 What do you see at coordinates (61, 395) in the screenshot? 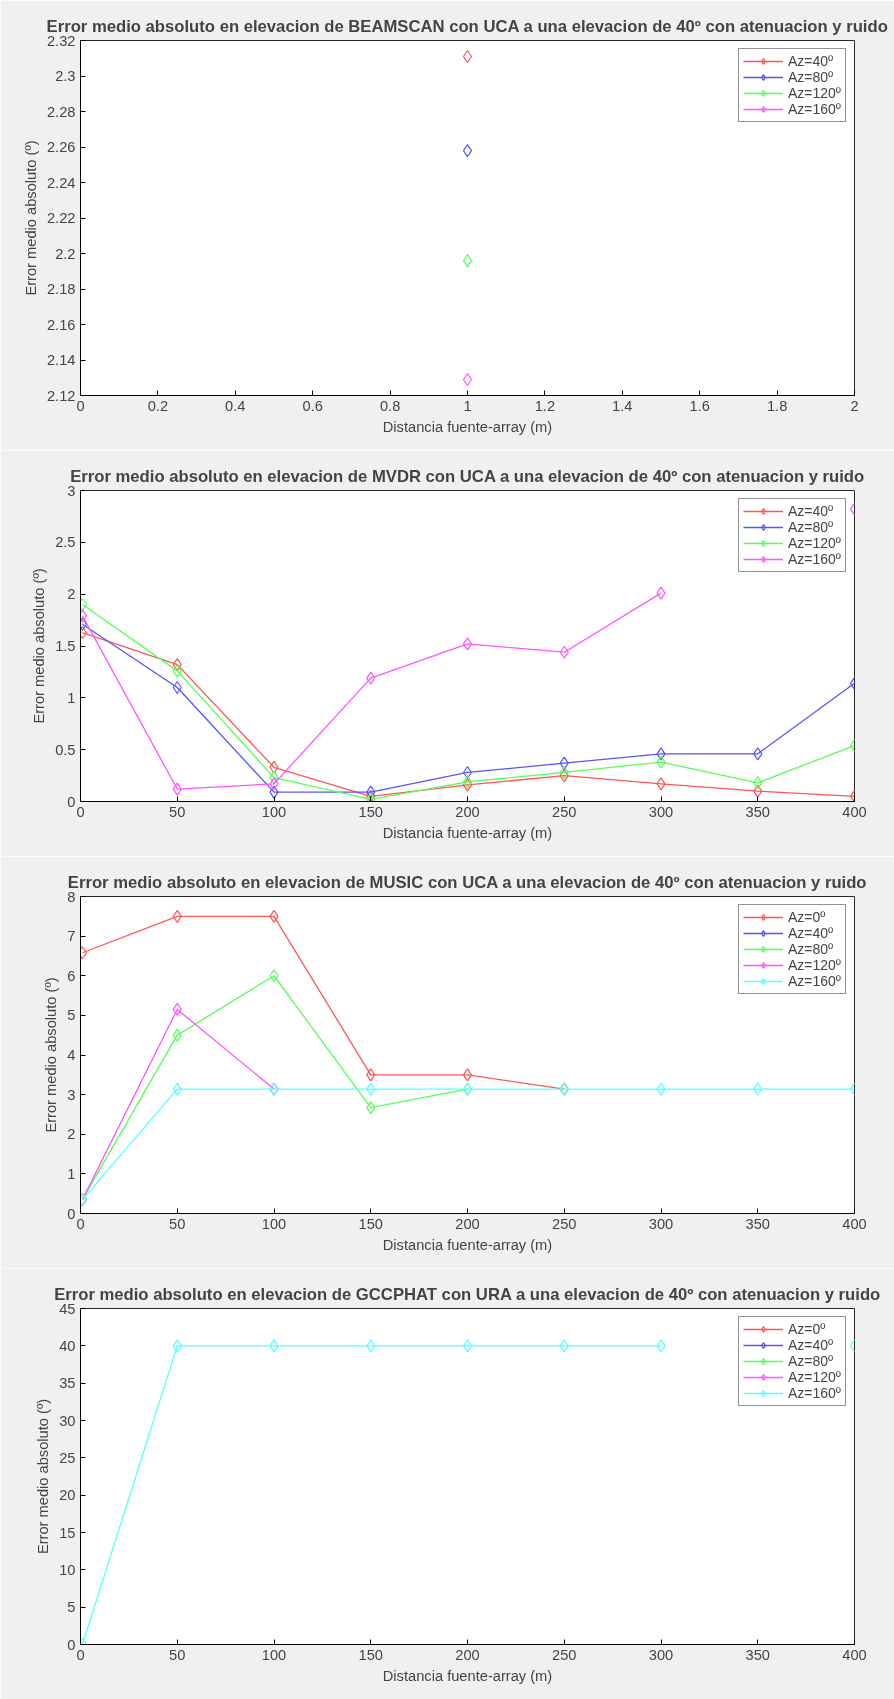
I see `y-tick-label: 2.12` at bounding box center [61, 395].